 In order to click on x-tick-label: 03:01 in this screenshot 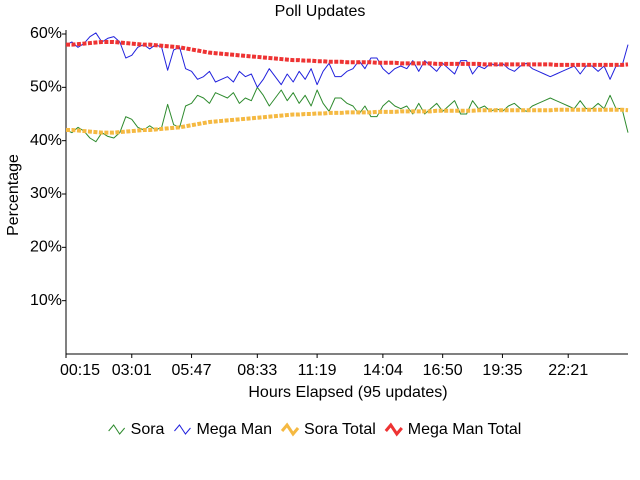, I will do `click(132, 370)`.